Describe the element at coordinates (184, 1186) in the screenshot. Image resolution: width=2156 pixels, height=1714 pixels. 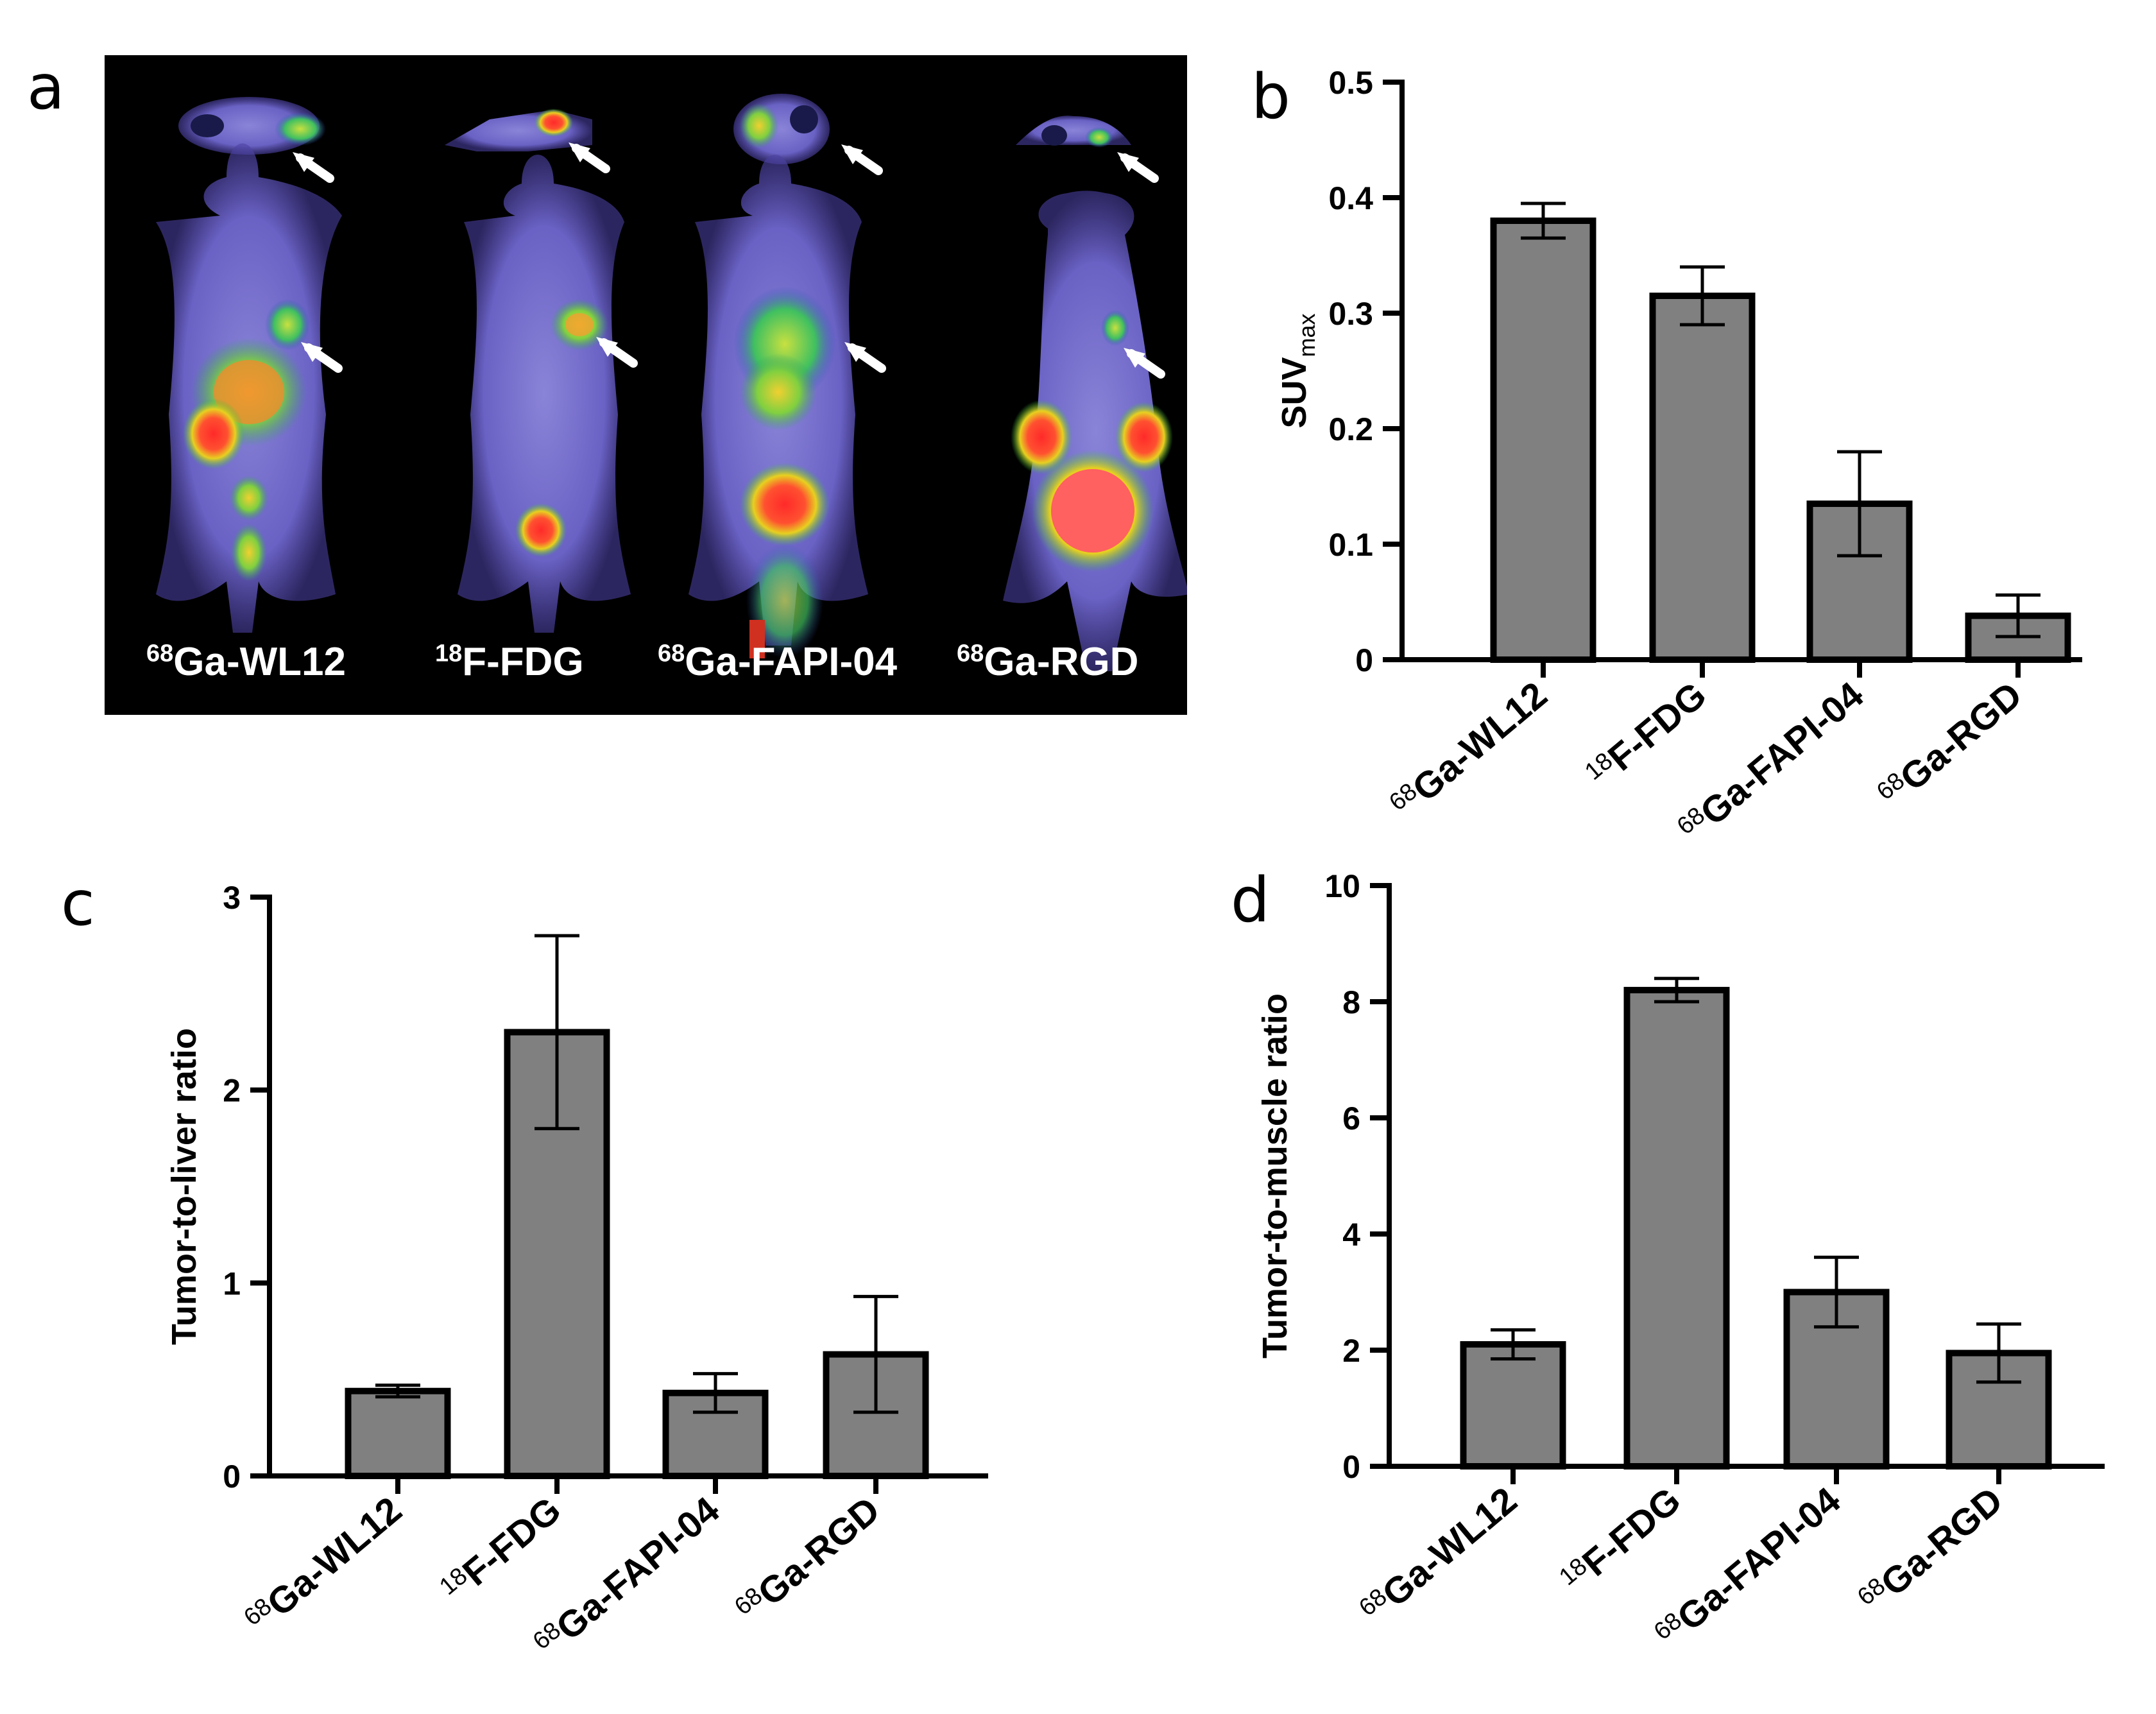
I see `y-axis-label-c: Tumor-to-liver ratio` at that location.